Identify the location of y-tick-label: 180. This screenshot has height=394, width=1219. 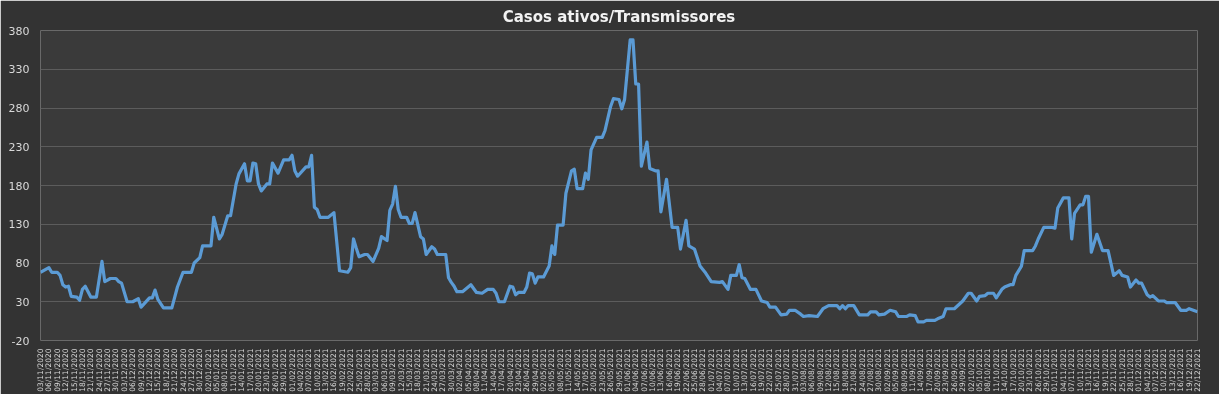
(19, 186).